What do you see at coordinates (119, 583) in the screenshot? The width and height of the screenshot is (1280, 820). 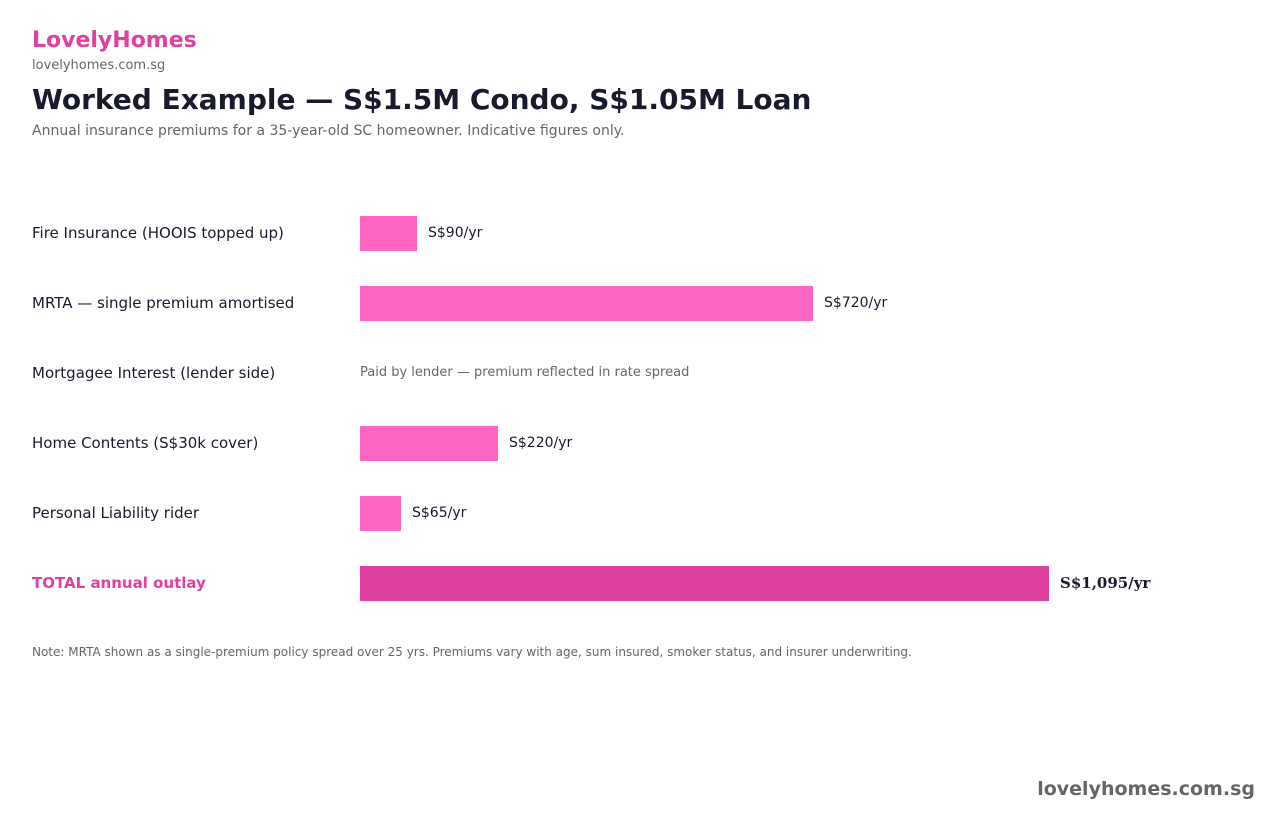 I see `total-row-label: TOTAL annual outlay` at bounding box center [119, 583].